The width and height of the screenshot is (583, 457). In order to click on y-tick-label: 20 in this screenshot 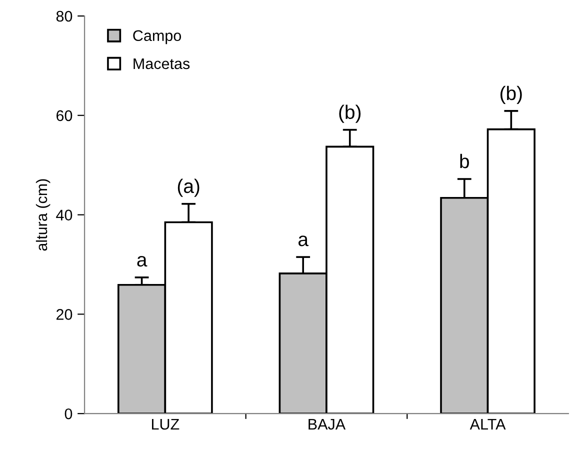, I will do `click(64, 314)`.